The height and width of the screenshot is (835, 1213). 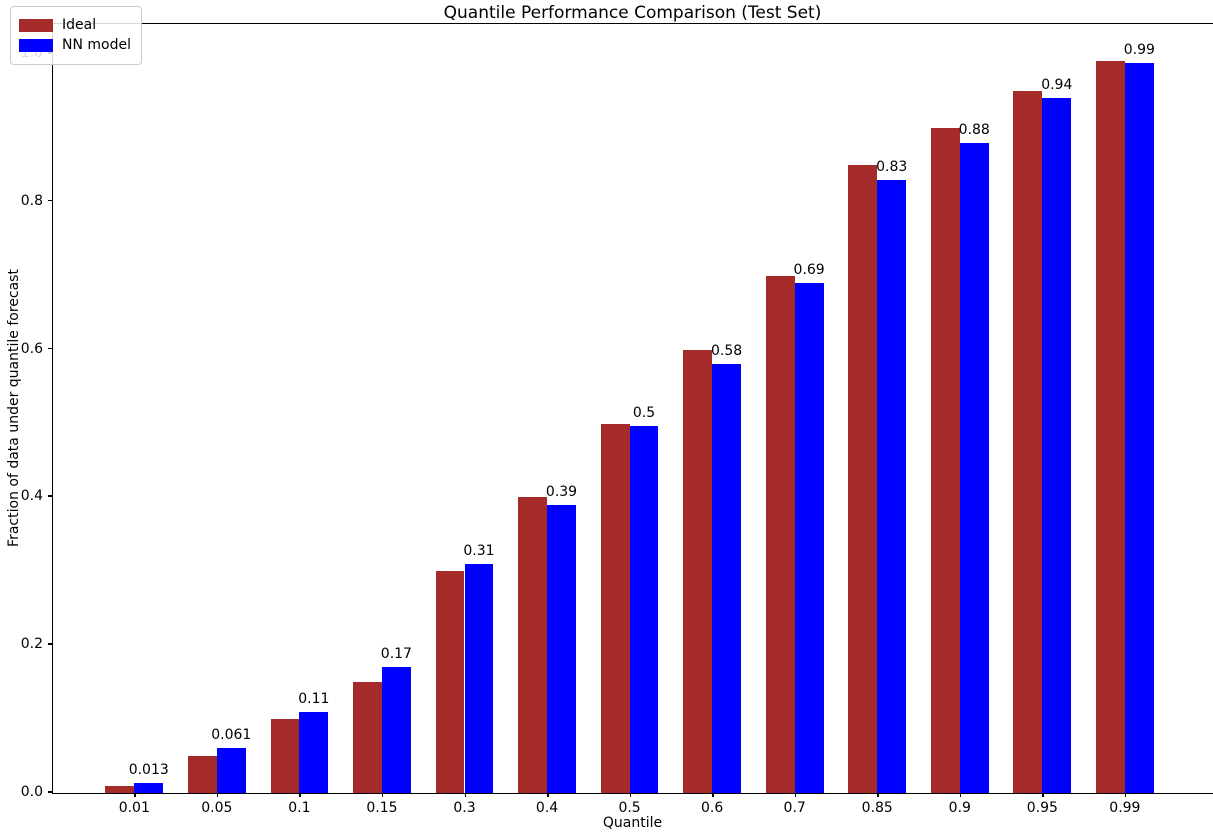 What do you see at coordinates (959, 808) in the screenshot?
I see `x-tick-label: 0.9` at bounding box center [959, 808].